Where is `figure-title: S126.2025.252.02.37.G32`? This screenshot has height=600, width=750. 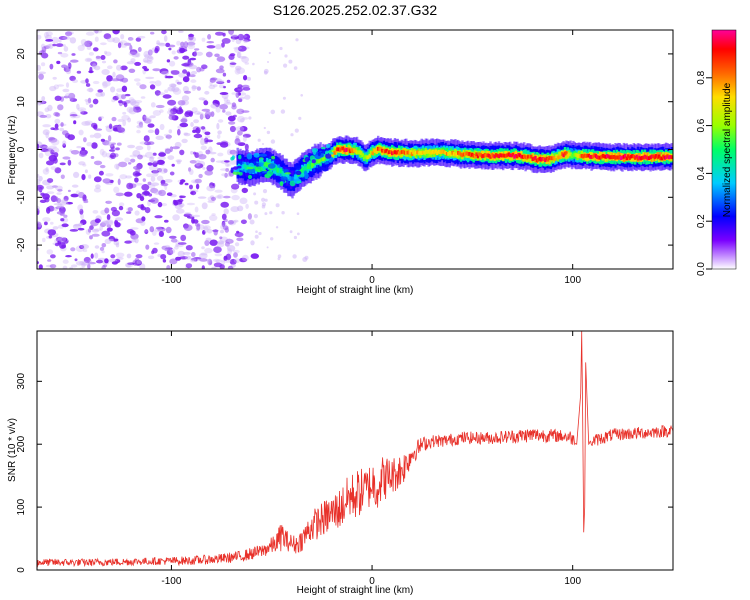
figure-title: S126.2025.252.02.37.G32 is located at coordinates (355, 10).